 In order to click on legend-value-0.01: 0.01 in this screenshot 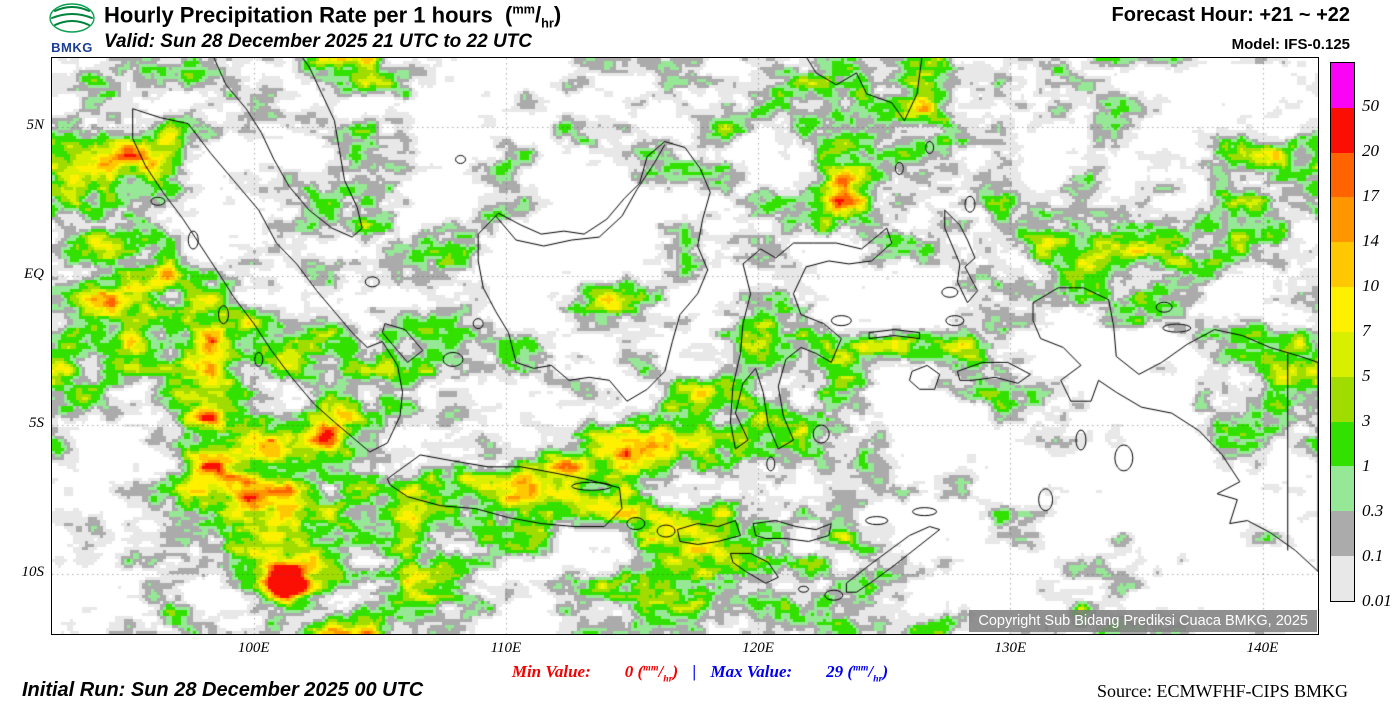, I will do `click(1377, 600)`.